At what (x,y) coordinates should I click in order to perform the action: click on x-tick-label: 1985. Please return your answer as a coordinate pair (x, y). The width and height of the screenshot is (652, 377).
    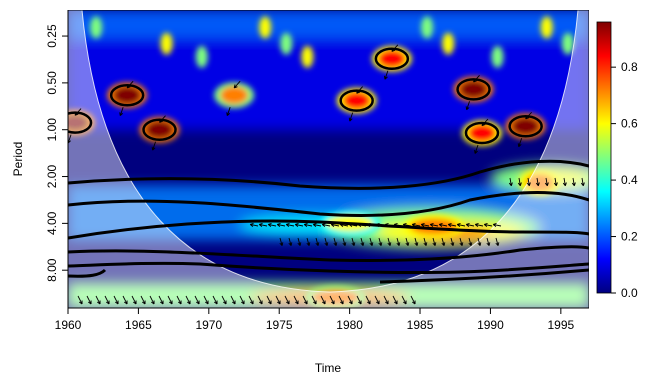
    Looking at the image, I should click on (420, 325).